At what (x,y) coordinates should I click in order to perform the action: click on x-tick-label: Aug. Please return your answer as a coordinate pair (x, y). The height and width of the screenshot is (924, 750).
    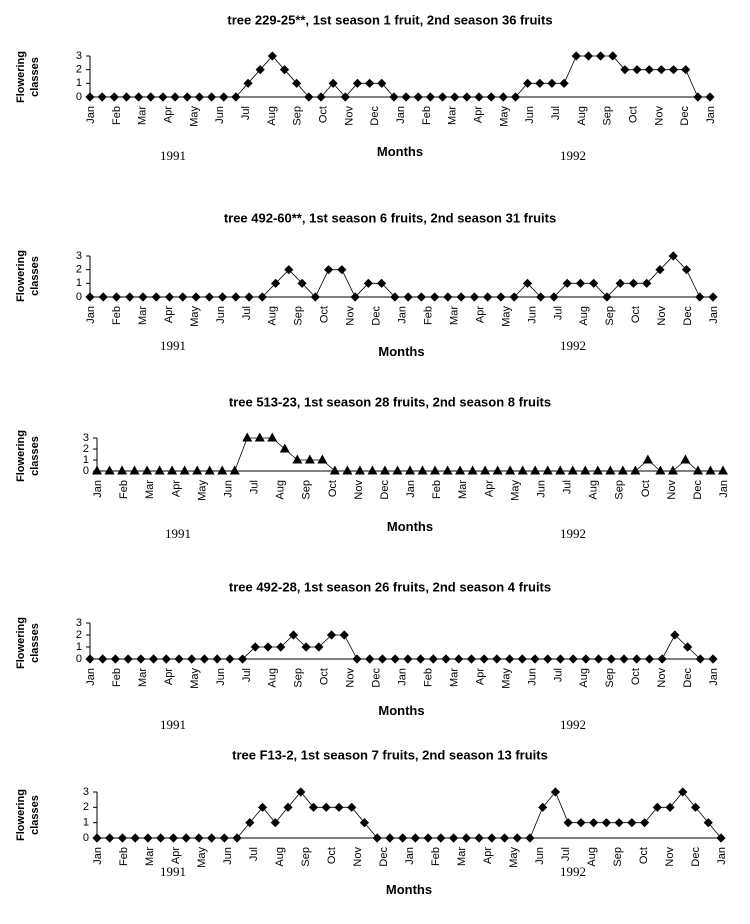
    Looking at the image, I should click on (281, 490).